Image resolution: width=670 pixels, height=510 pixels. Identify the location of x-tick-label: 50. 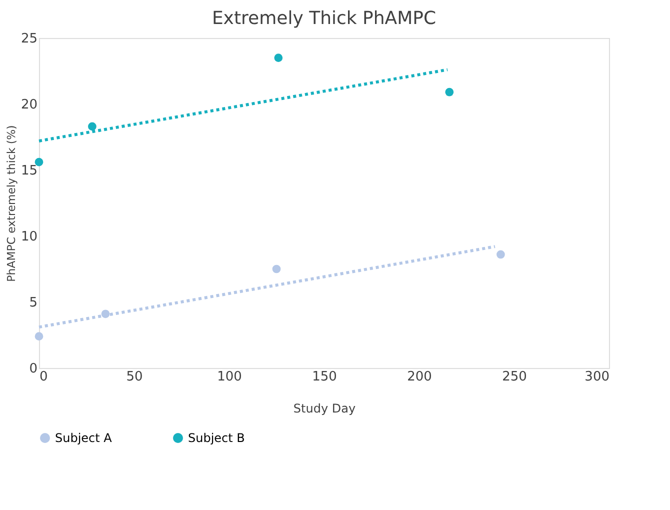
(134, 377).